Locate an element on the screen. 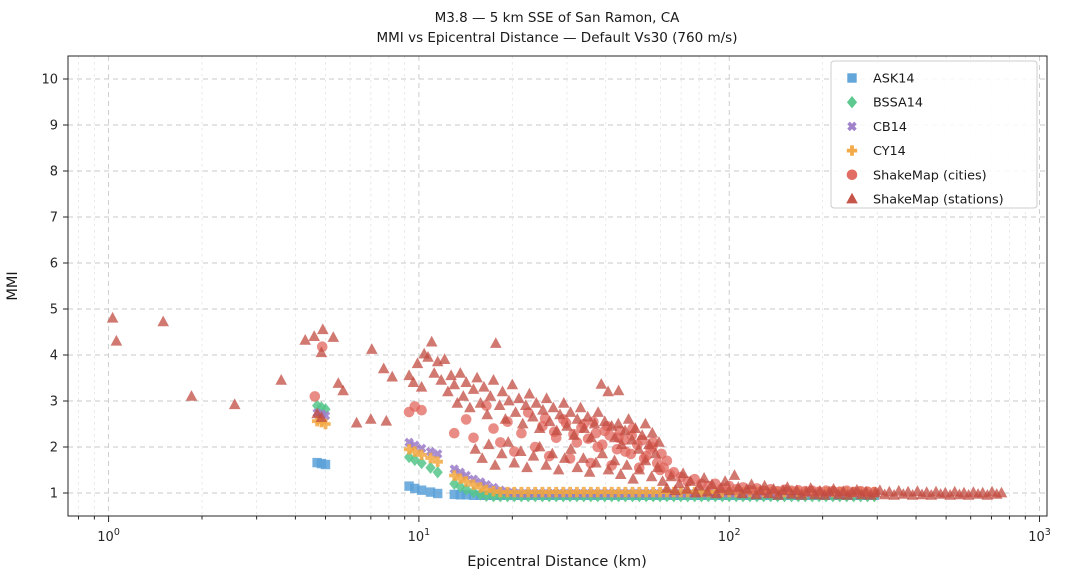  chart-title-line1: M3.8 — 5 km SSE of San Ramon, CA is located at coordinates (558, 18).